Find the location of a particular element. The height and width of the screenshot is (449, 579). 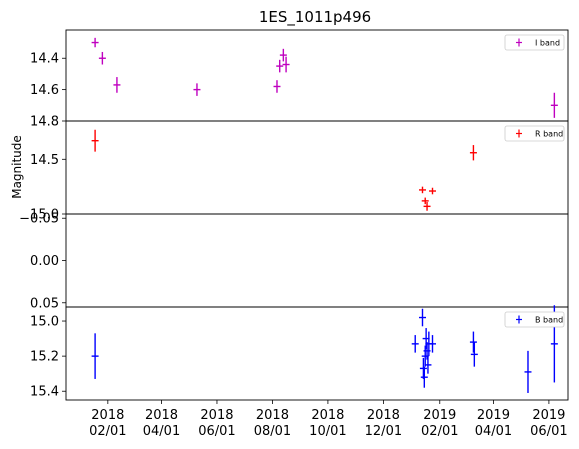

y-tick-label: 15.2 is located at coordinates (44, 357).